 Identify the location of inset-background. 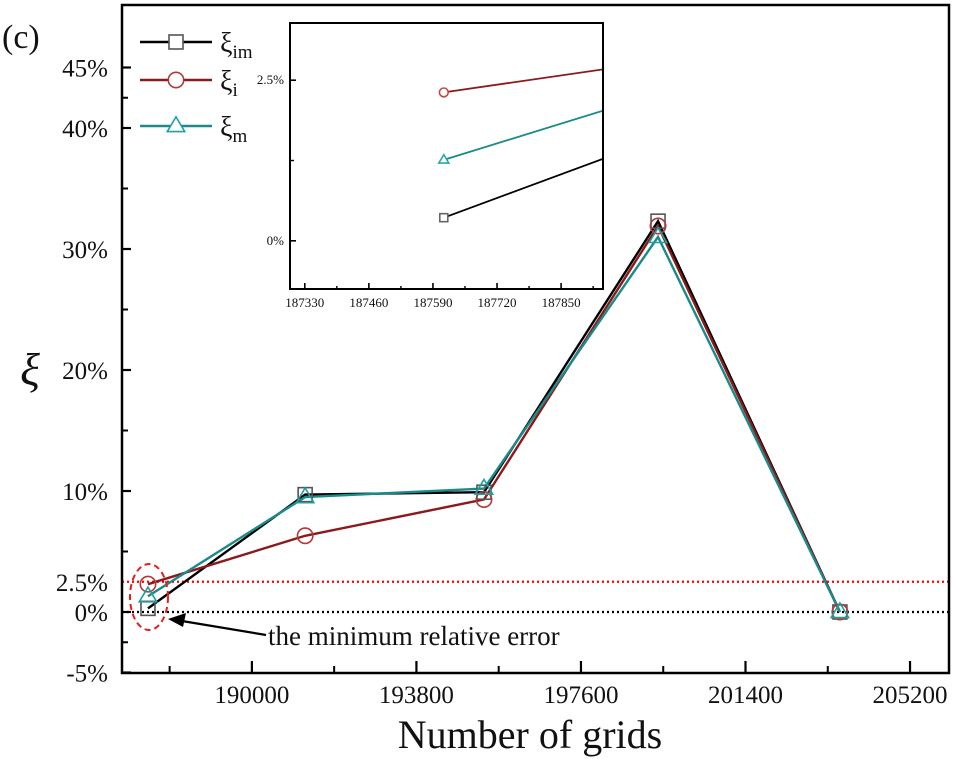
(446, 156).